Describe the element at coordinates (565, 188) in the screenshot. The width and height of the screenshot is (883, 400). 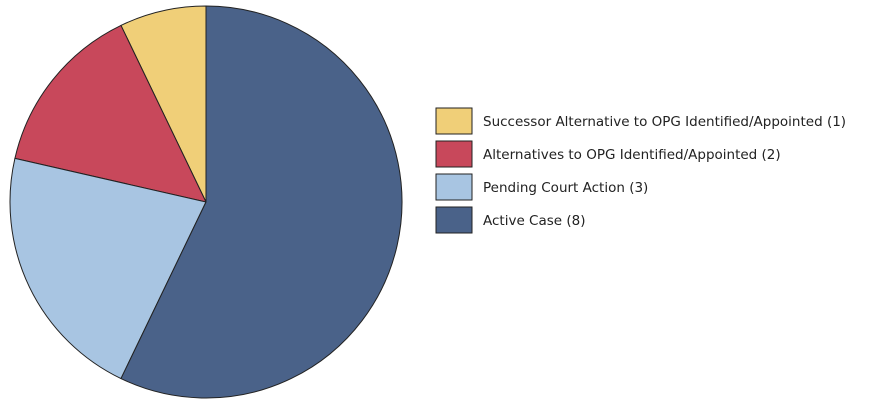
I see `legend-label: Pending Court Action (3)` at that location.